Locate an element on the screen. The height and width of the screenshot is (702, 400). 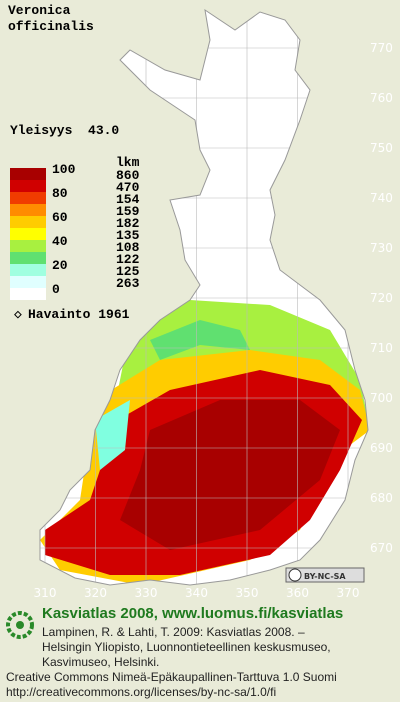
y-tick-label: 770 is located at coordinates (381, 48).